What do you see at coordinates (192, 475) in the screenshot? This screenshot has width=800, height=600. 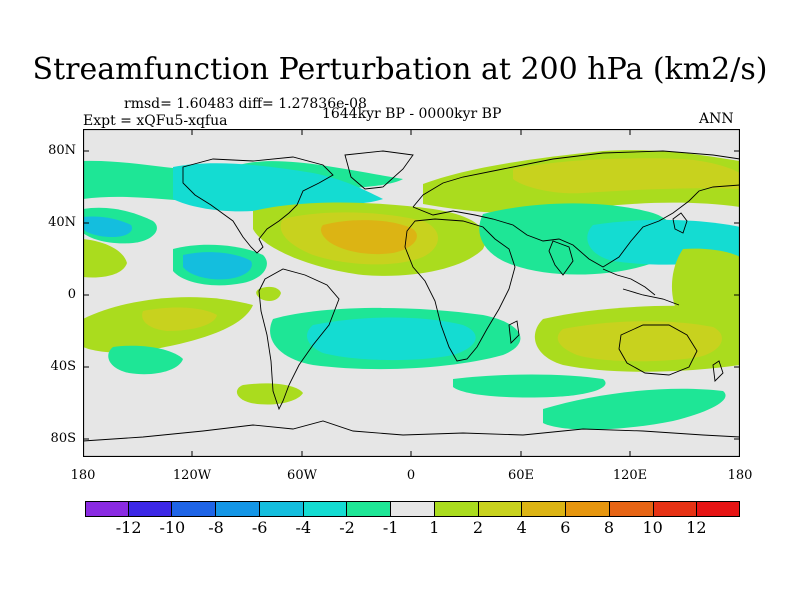 I see `lon-label: 120W` at bounding box center [192, 475].